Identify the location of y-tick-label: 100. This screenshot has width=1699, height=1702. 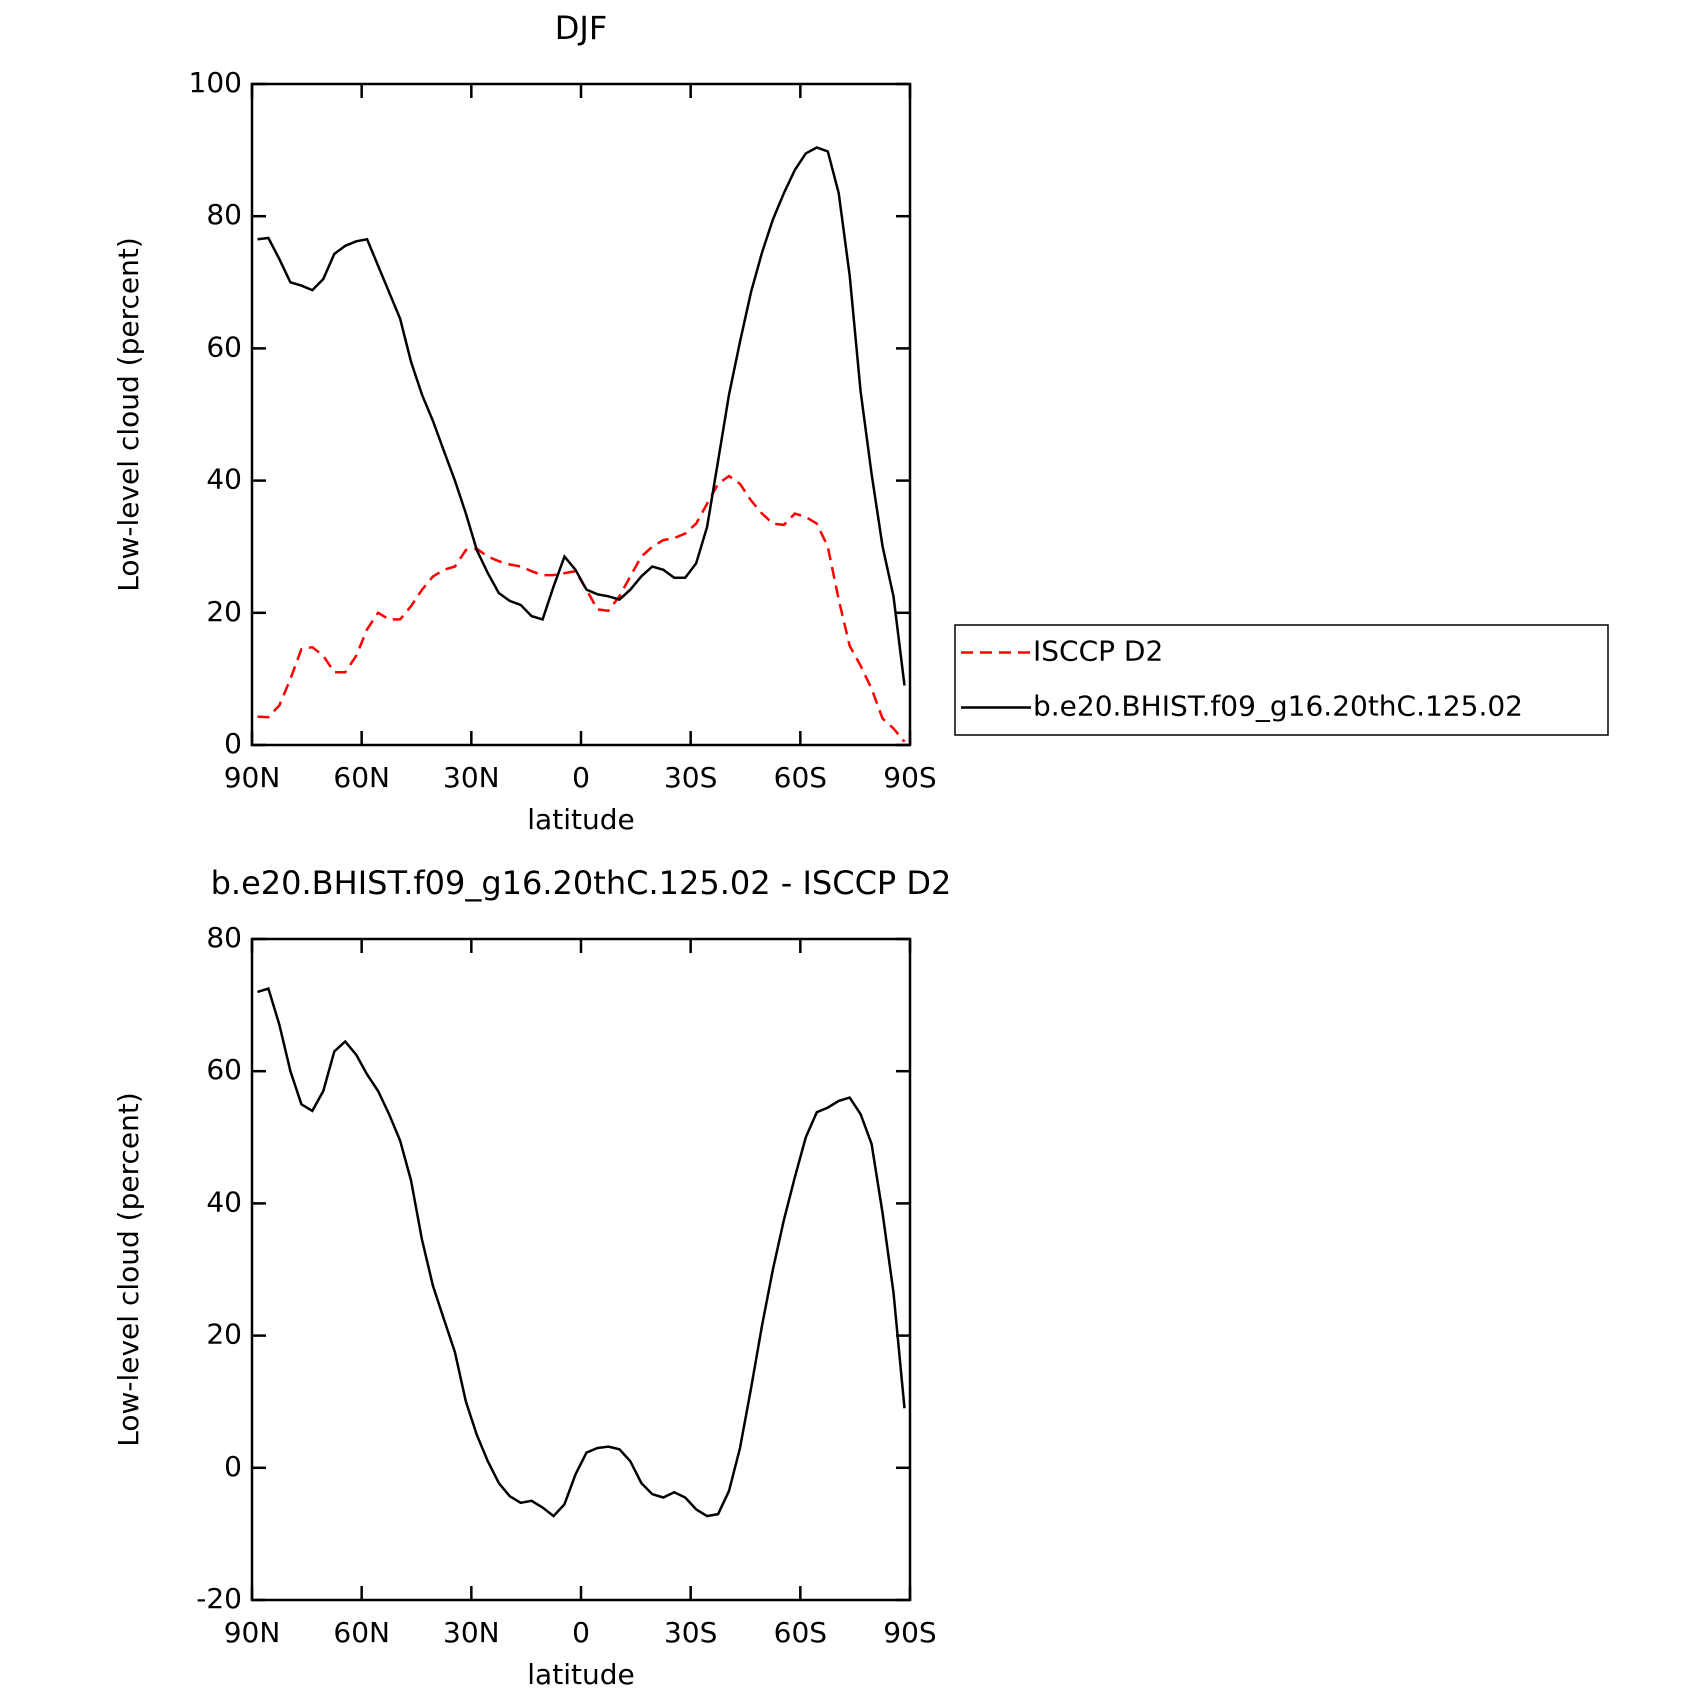
(215, 82).